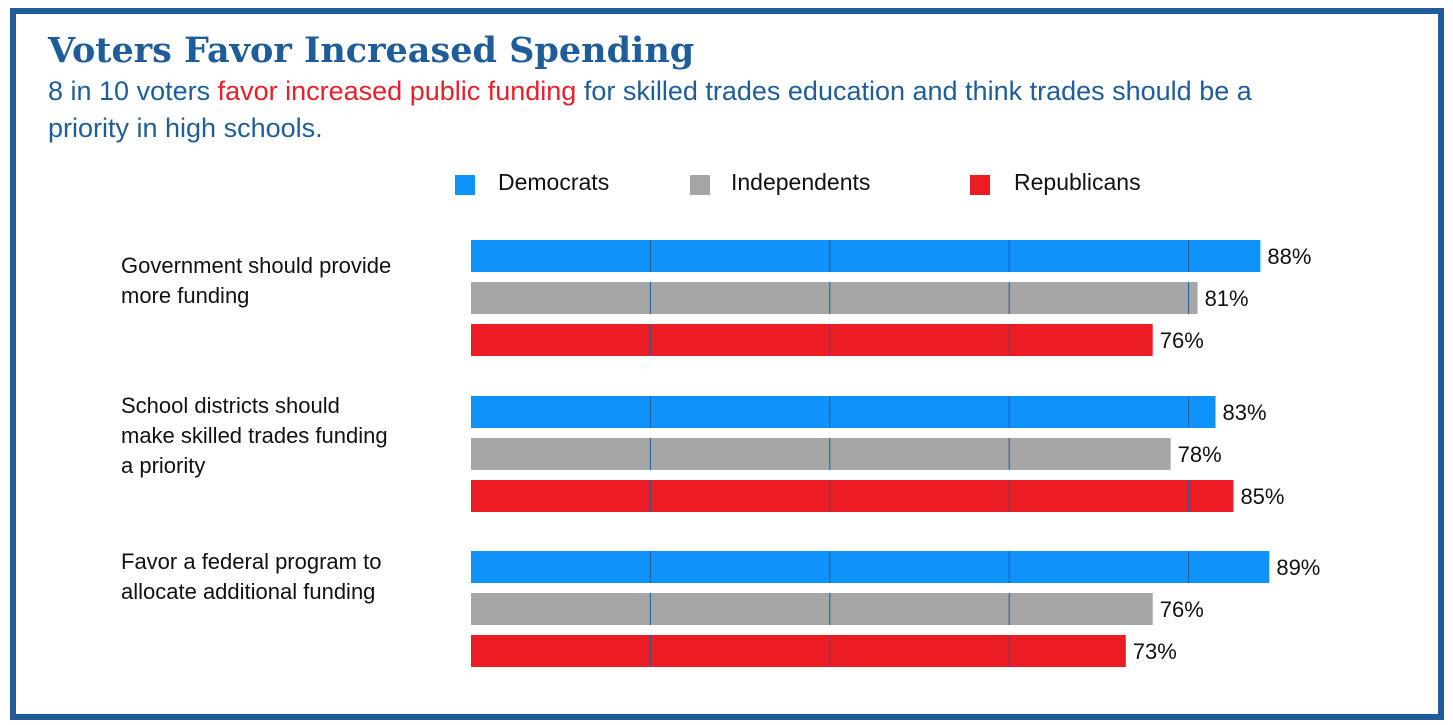 This screenshot has width=1453, height=725. Describe the element at coordinates (1182, 340) in the screenshot. I see `data-label-republicans-1: 76%` at that location.